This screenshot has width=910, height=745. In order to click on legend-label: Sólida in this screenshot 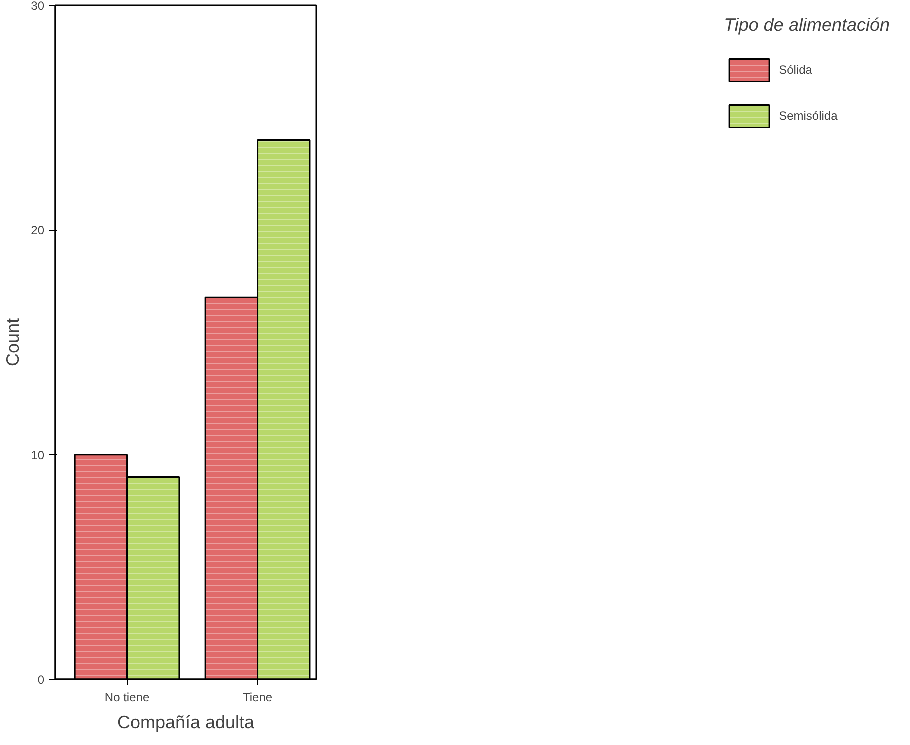, I will do `click(795, 70)`.